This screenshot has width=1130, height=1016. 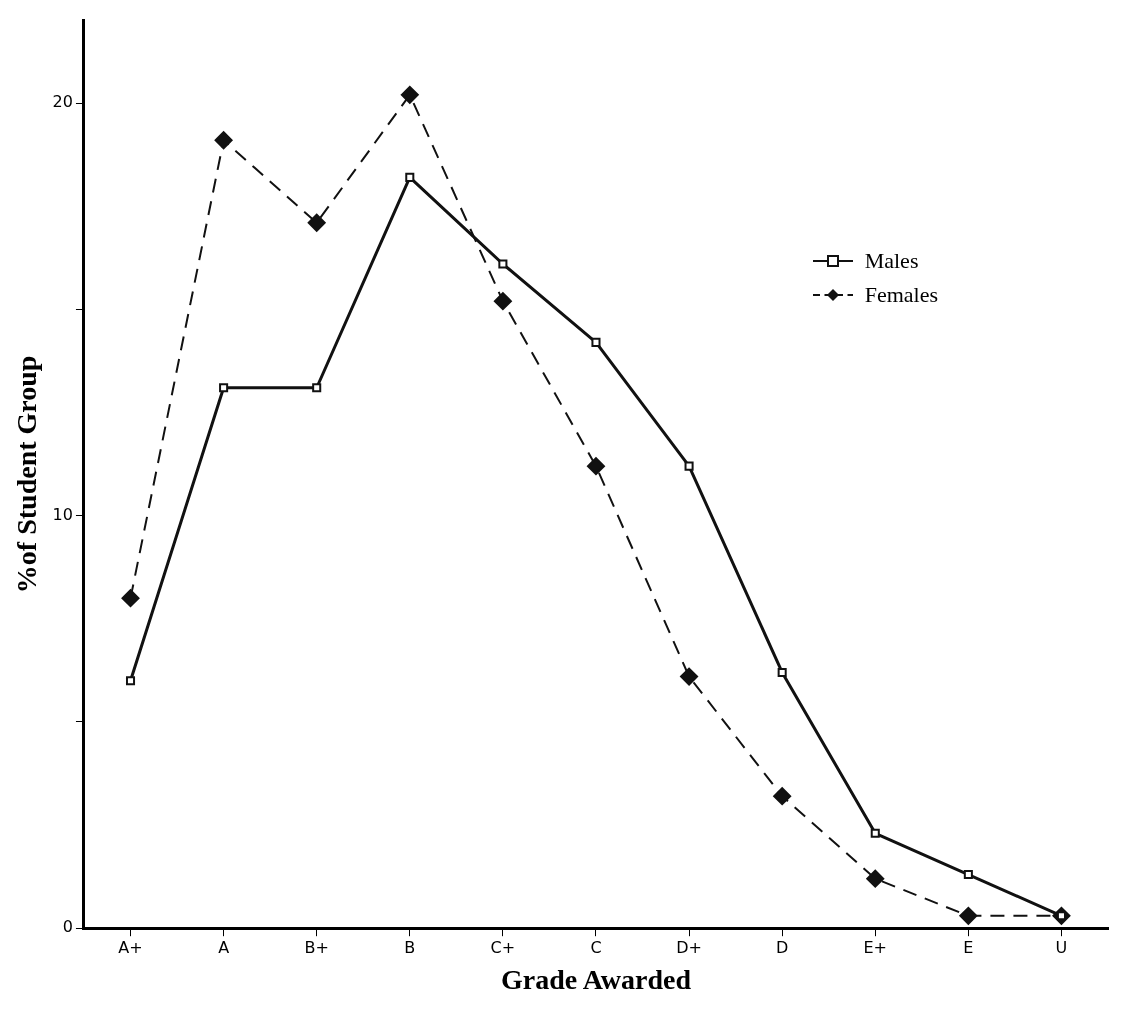 What do you see at coordinates (689, 947) in the screenshot?
I see `x-tick-label: D+` at bounding box center [689, 947].